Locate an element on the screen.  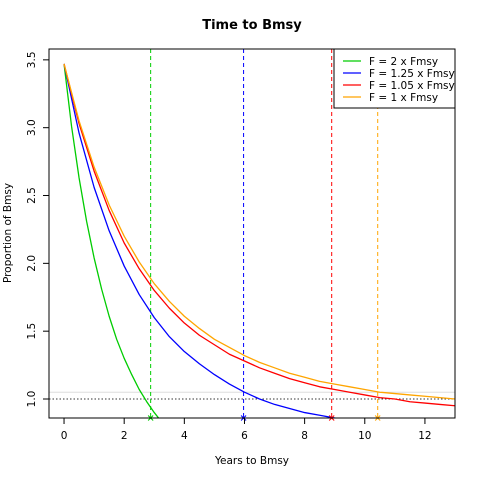
y-axis: 1.0 1.5 2.0 2.5 3.0 3.5 is located at coordinates (37, 230).